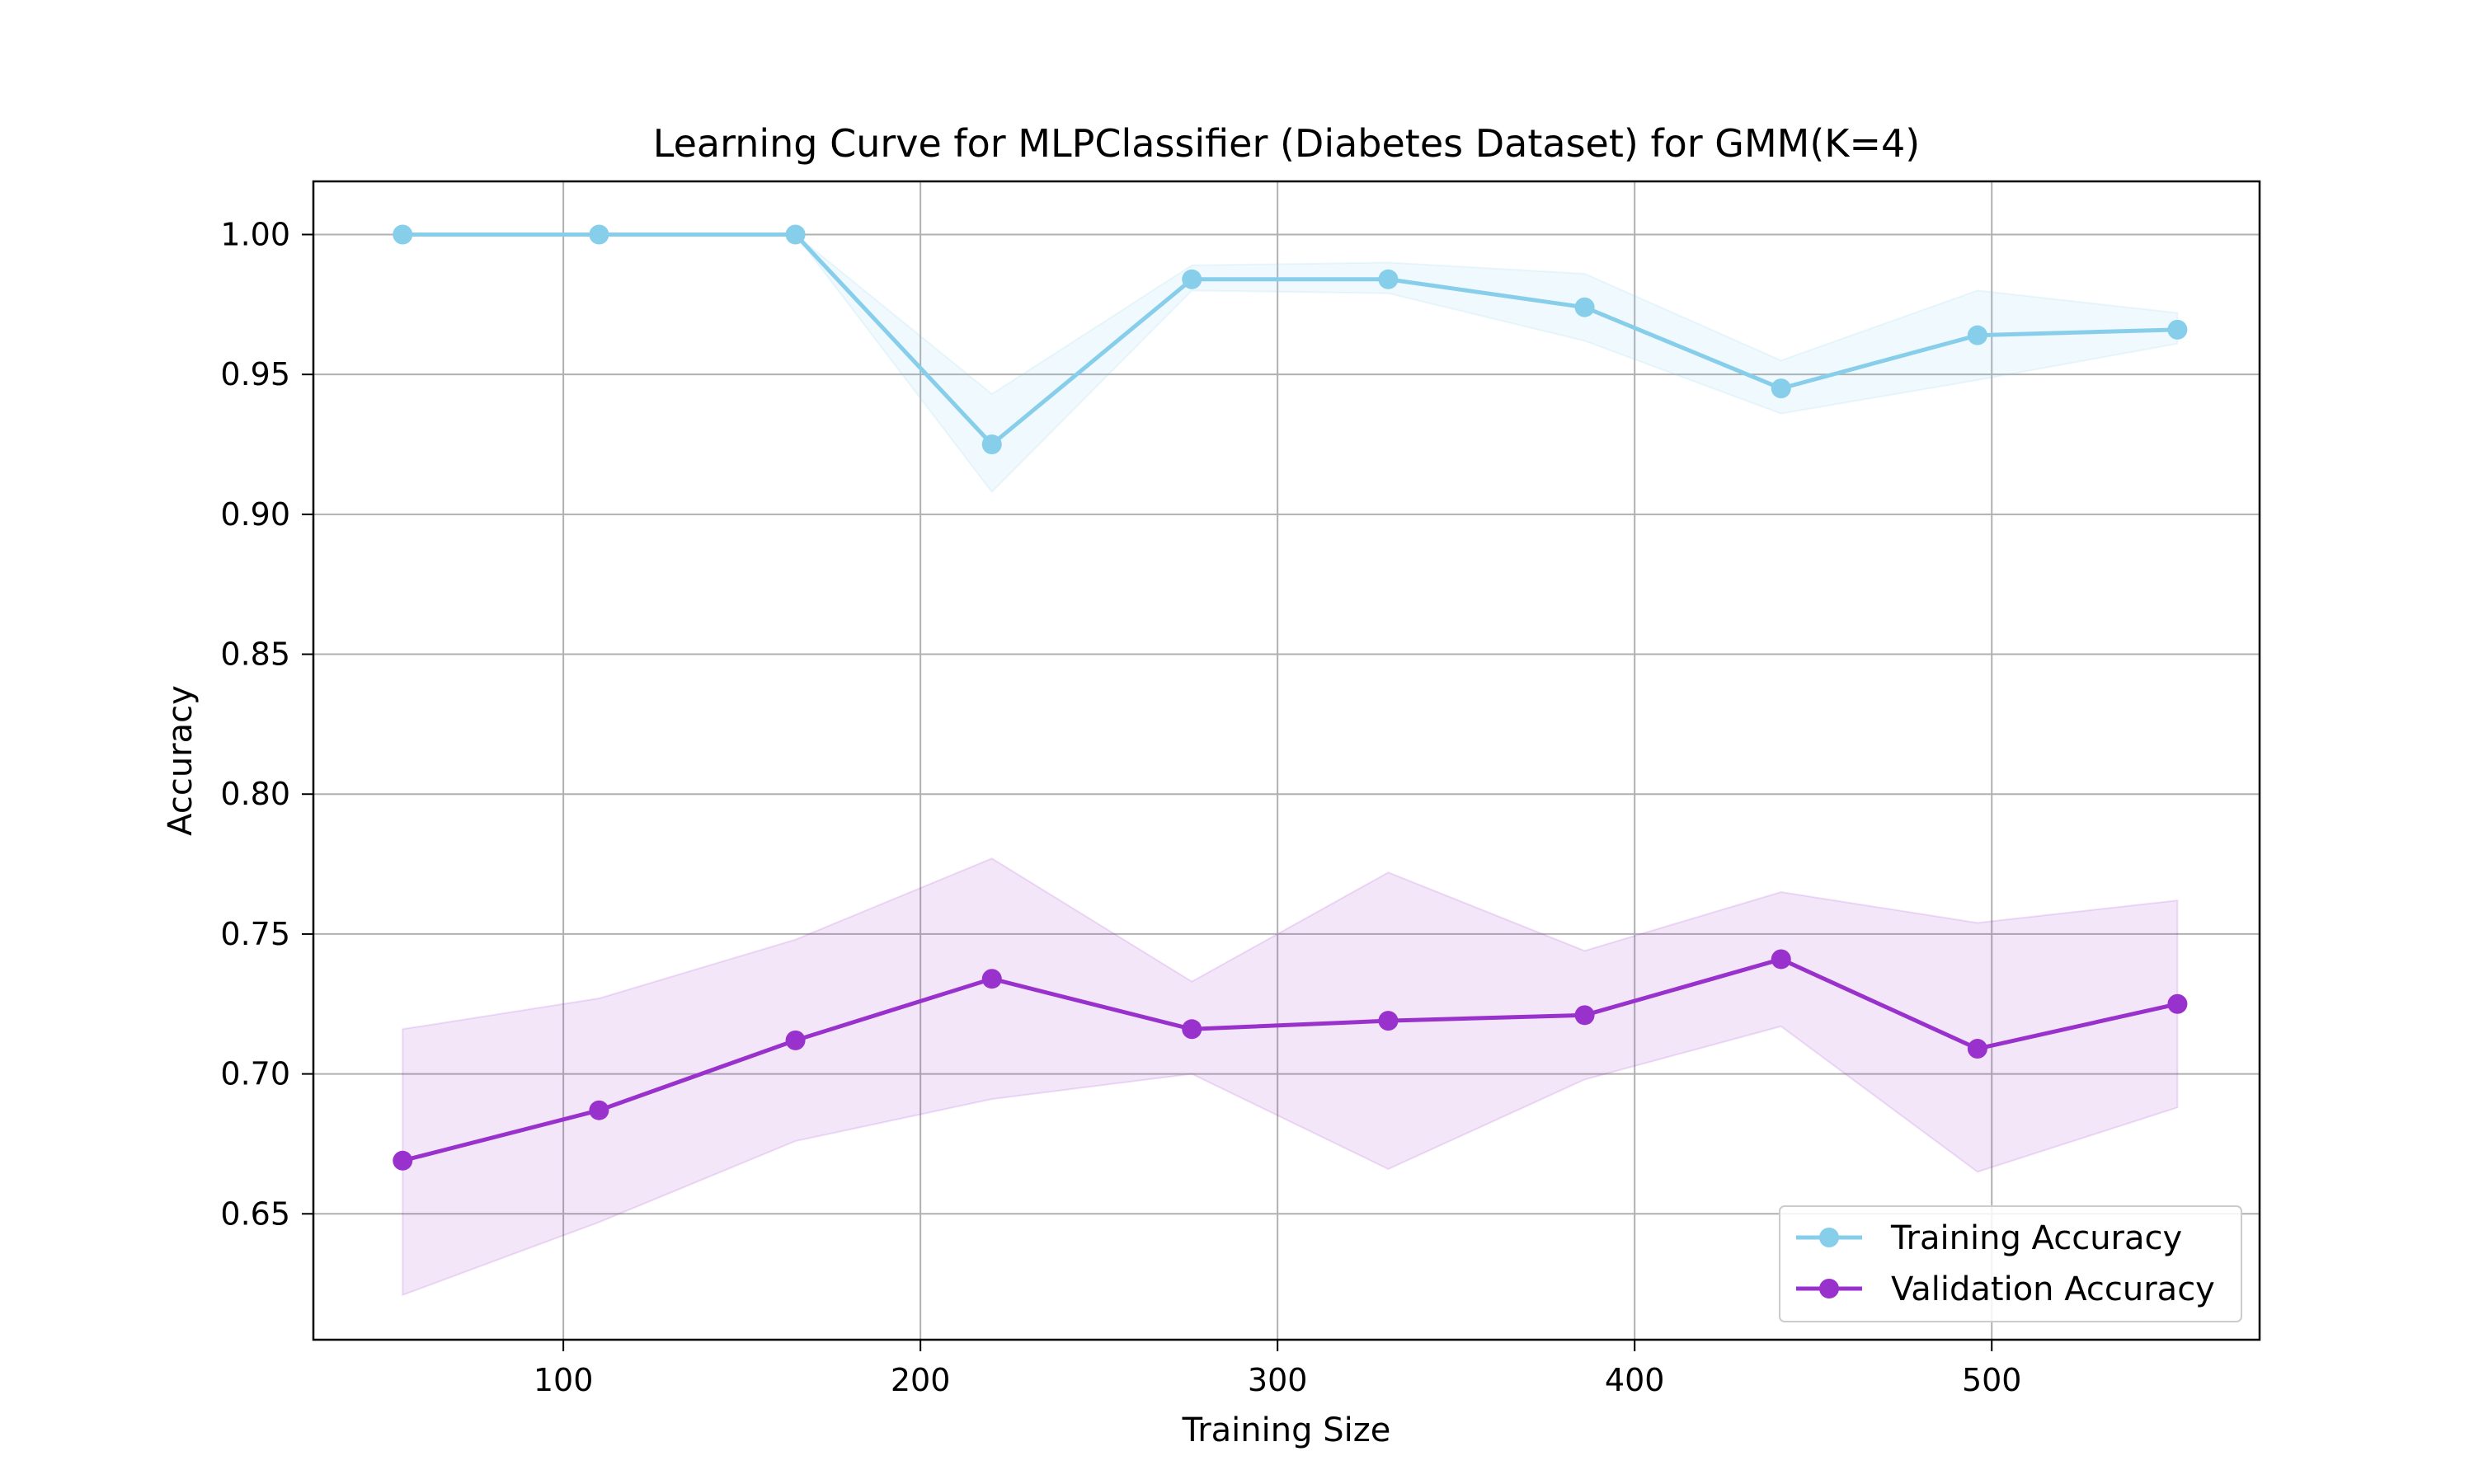 The width and height of the screenshot is (2474, 1484). I want to click on y-tick-label: 0.65, so click(255, 1213).